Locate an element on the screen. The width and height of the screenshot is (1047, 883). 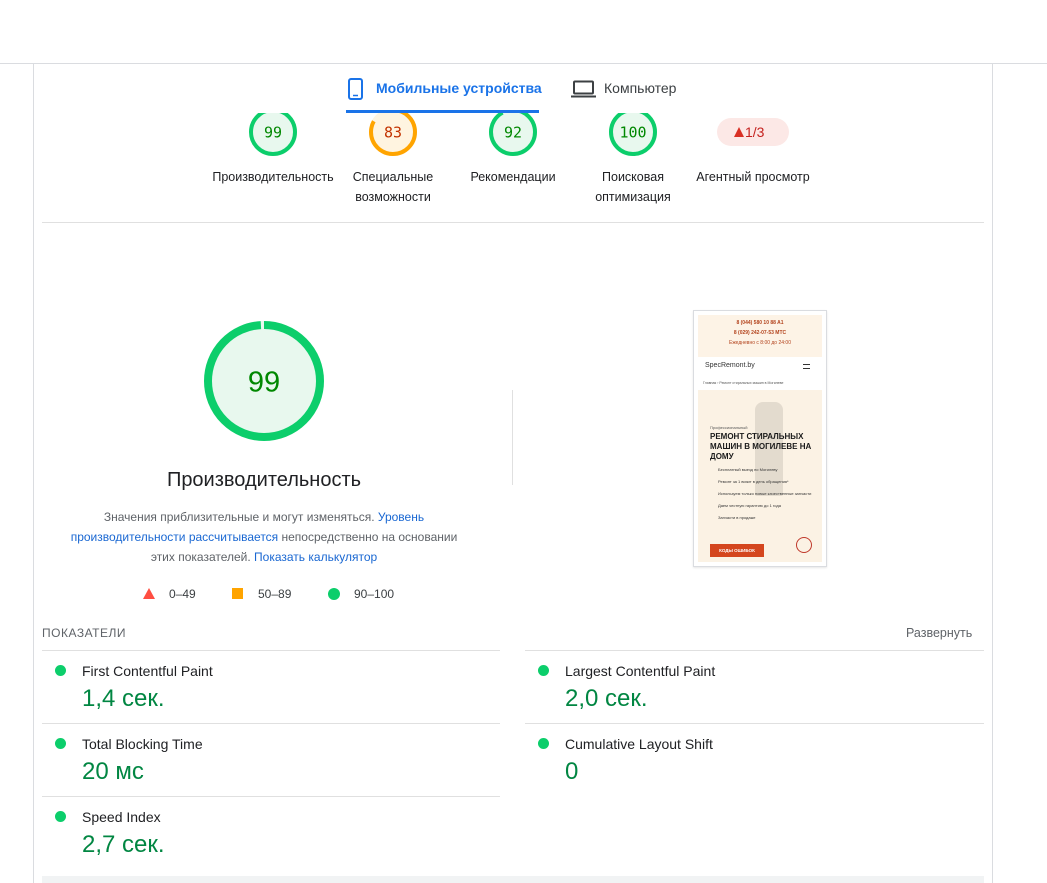
metric-name: Speed Index is located at coordinates (121, 817).